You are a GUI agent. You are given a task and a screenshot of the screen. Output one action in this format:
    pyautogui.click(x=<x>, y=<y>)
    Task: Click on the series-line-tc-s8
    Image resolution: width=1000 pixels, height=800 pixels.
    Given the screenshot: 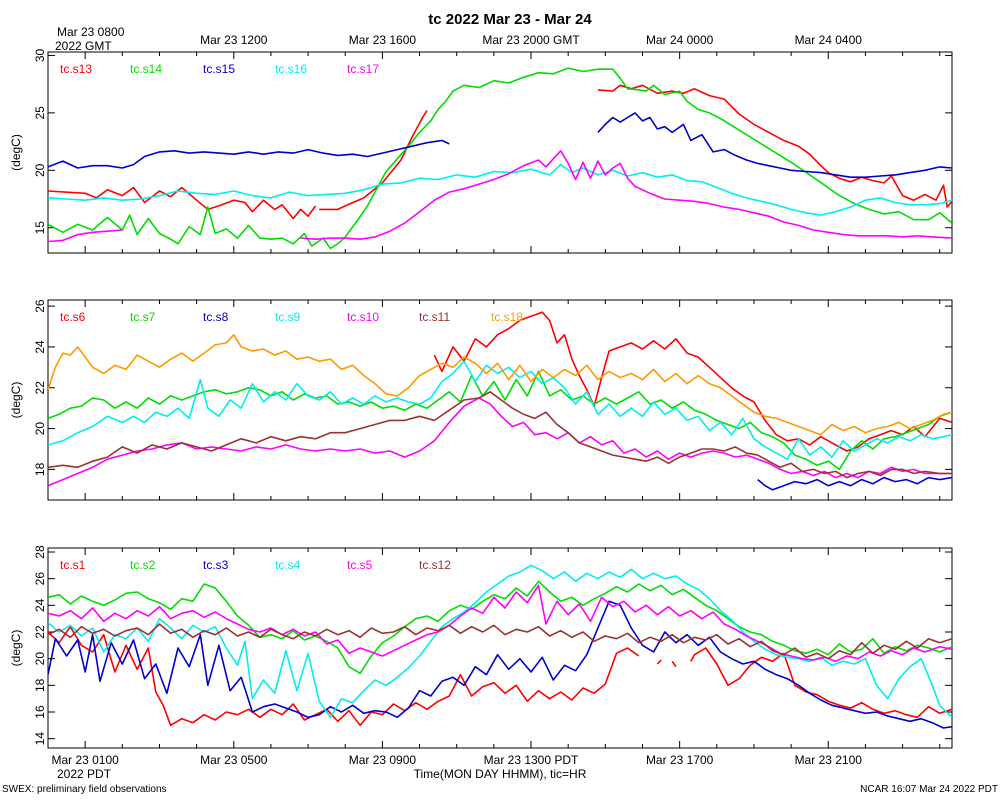 What is the action you would take?
    pyautogui.click(x=854, y=483)
    